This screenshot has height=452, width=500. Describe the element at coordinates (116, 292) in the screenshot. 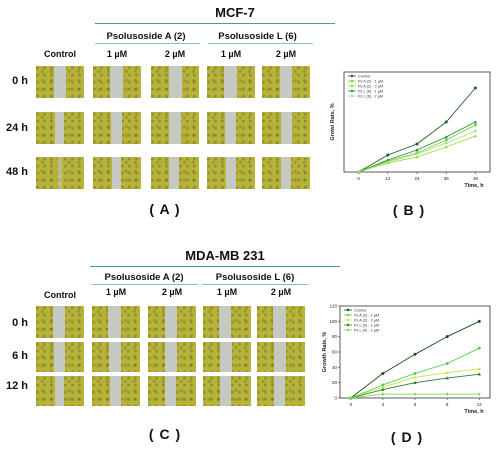

I see `panel-c-col-psa-1um: 1 µM` at that location.